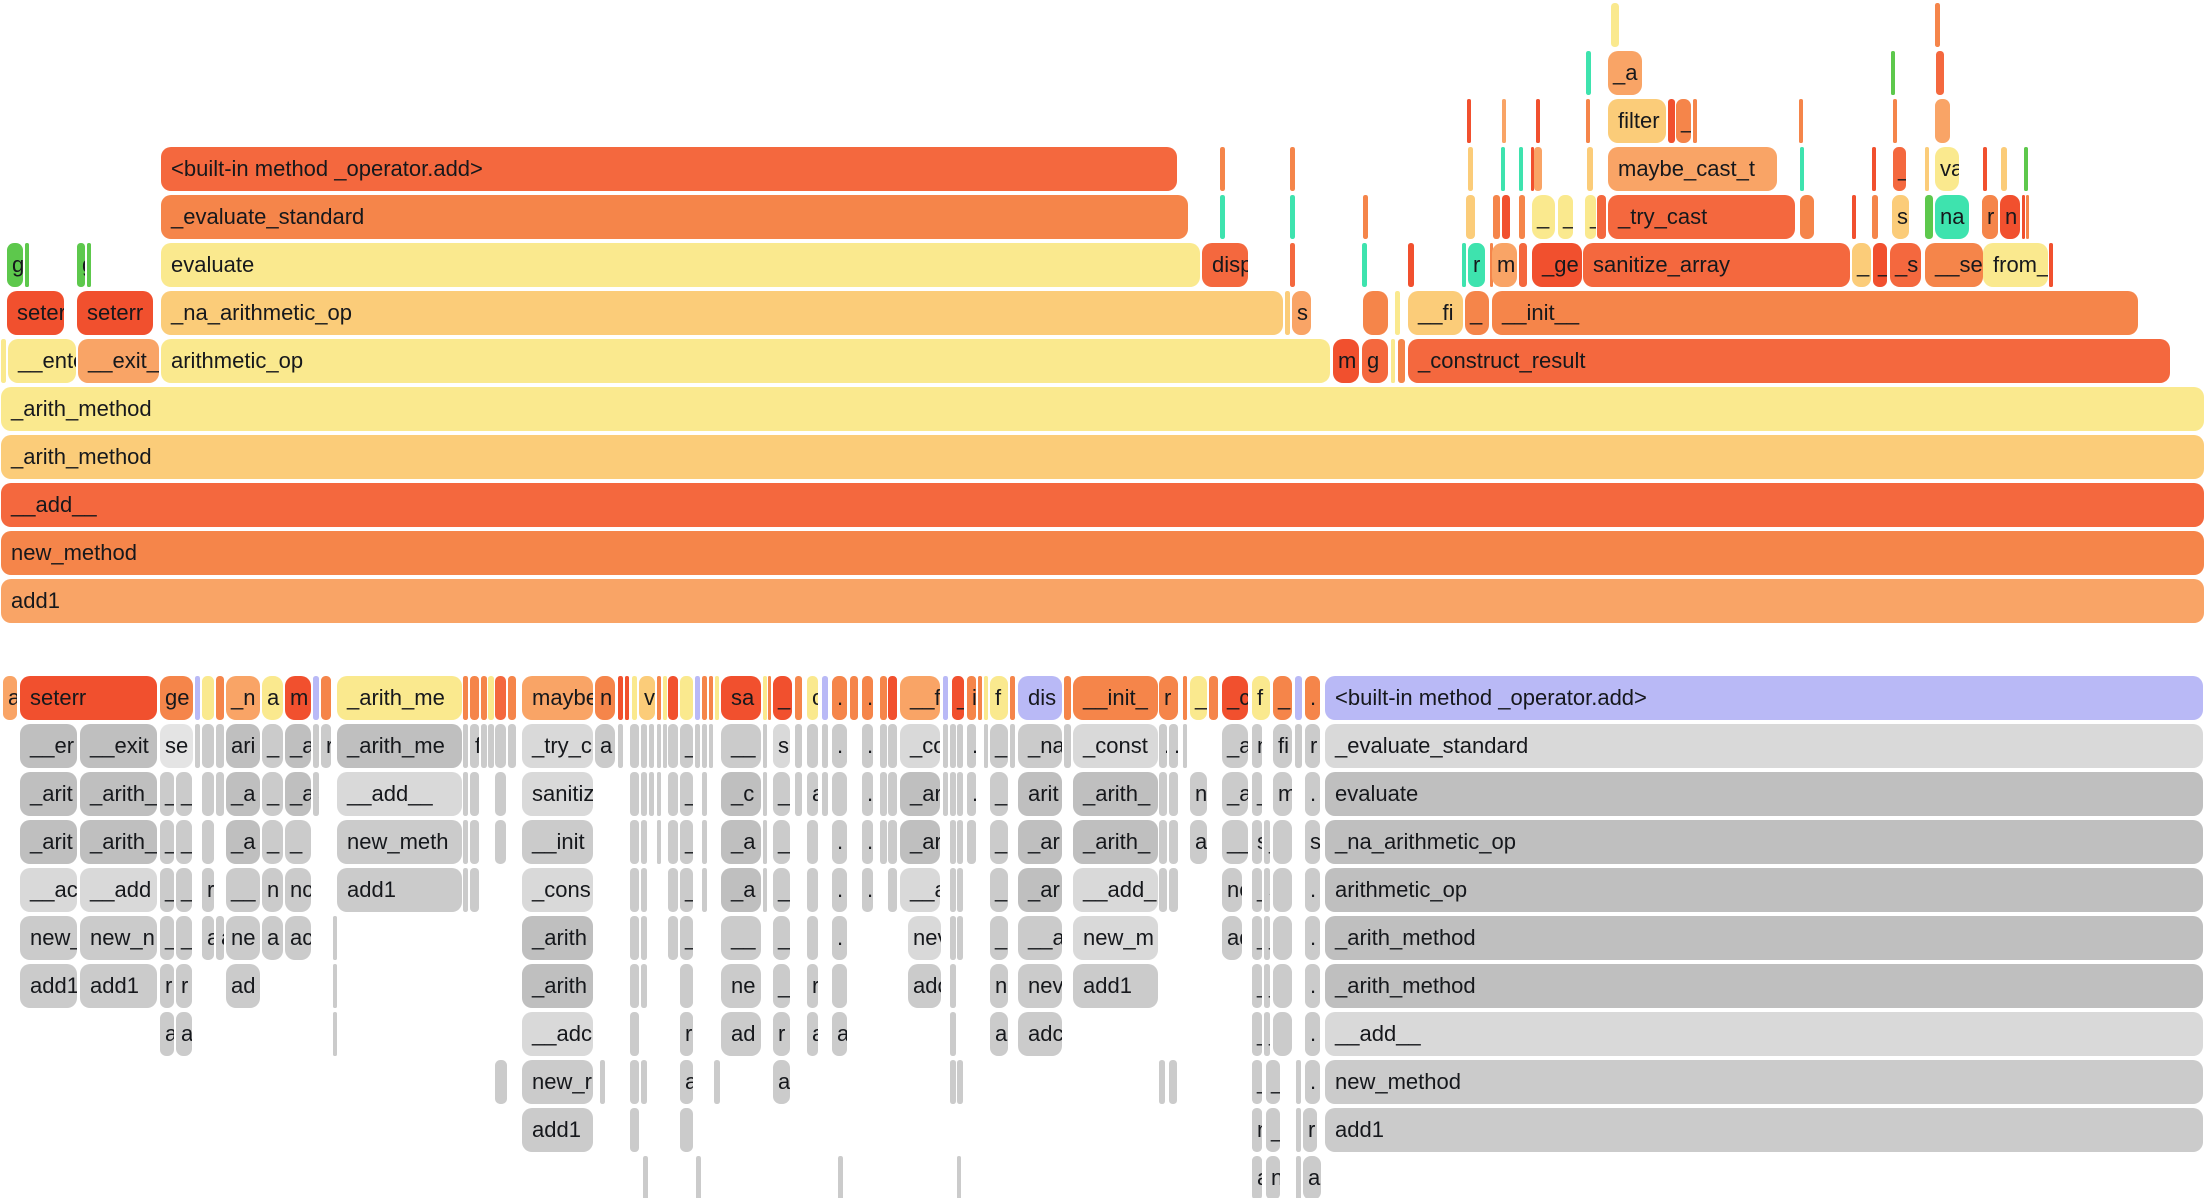 This screenshot has height=1198, width=2206. What do you see at coordinates (1040, 794) in the screenshot?
I see `flame-bar: arit` at bounding box center [1040, 794].